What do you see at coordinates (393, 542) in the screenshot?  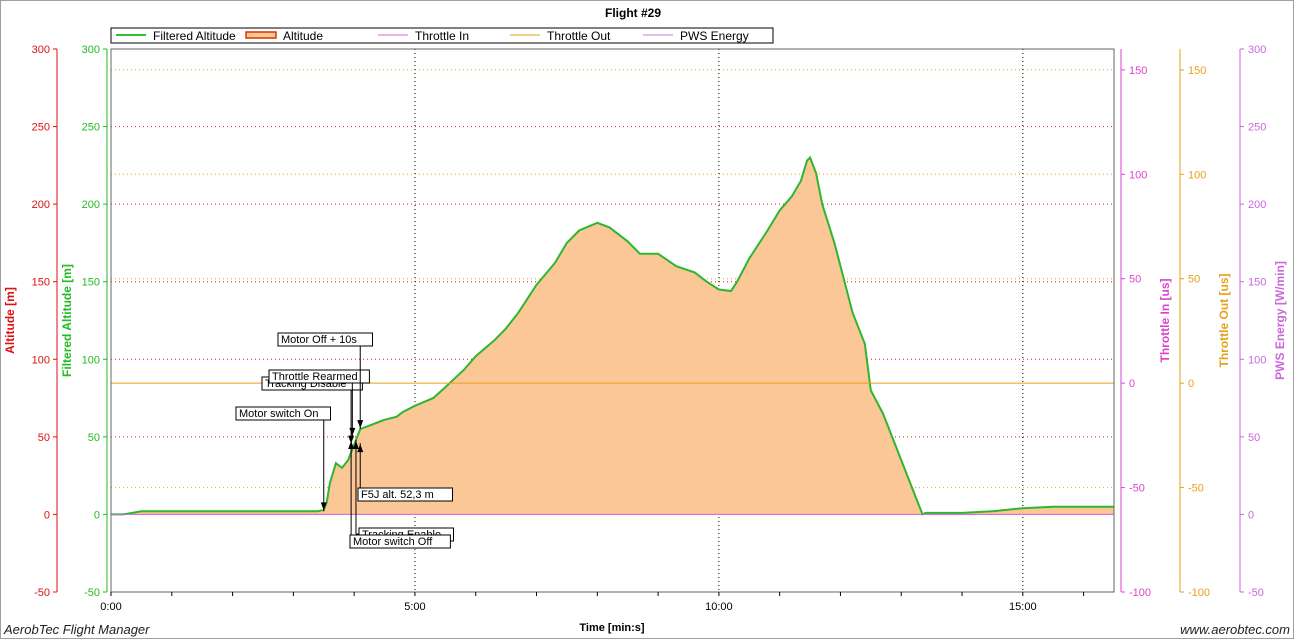 I see `event-label: Motor switch Off` at bounding box center [393, 542].